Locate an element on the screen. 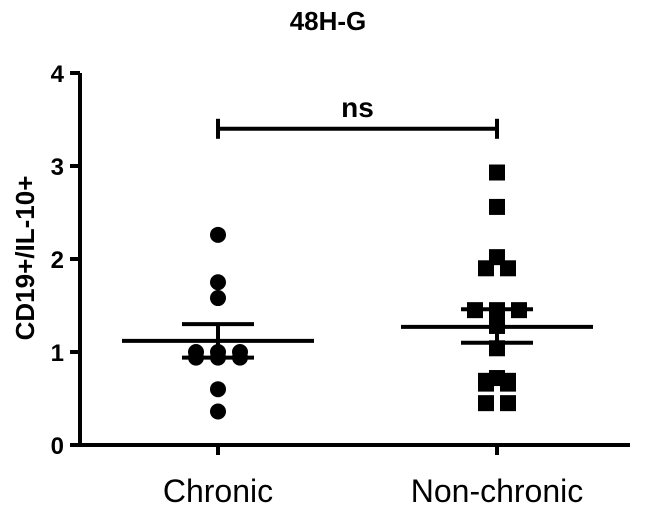 The image size is (645, 505). mean-sem-bars is located at coordinates (357, 333).